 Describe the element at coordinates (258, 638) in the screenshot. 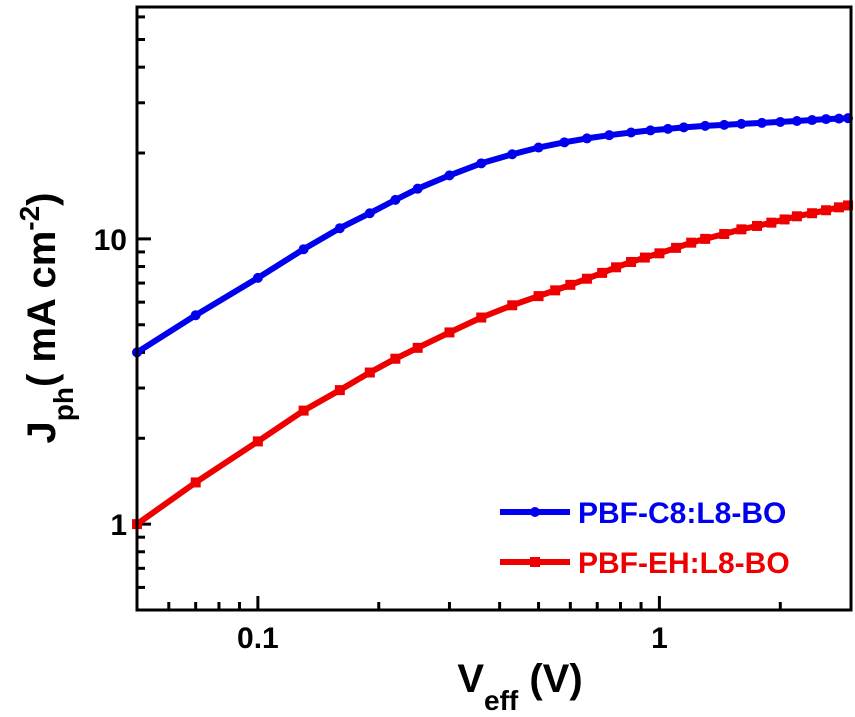

I see `x-tick-label: 0.1` at that location.